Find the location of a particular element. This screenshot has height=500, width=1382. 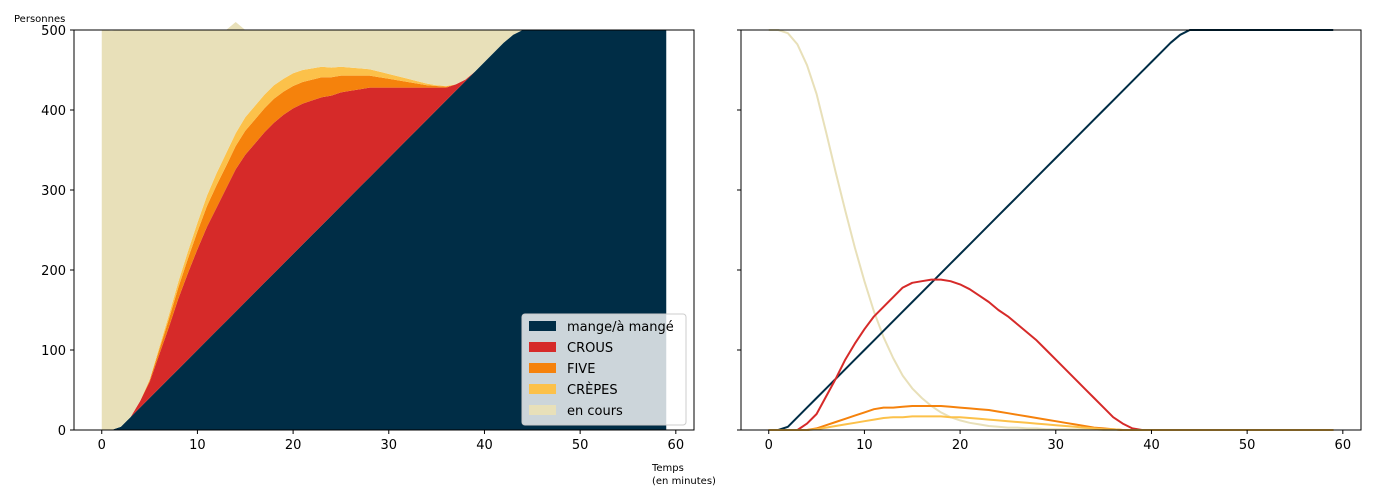

legend-label: en cours is located at coordinates (595, 411).